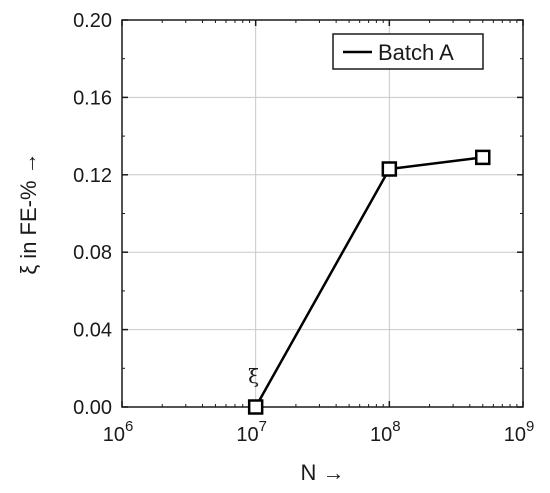 Image resolution: width=550 pixels, height=493 pixels. I want to click on y-tick-label: 0.12, so click(92, 176).